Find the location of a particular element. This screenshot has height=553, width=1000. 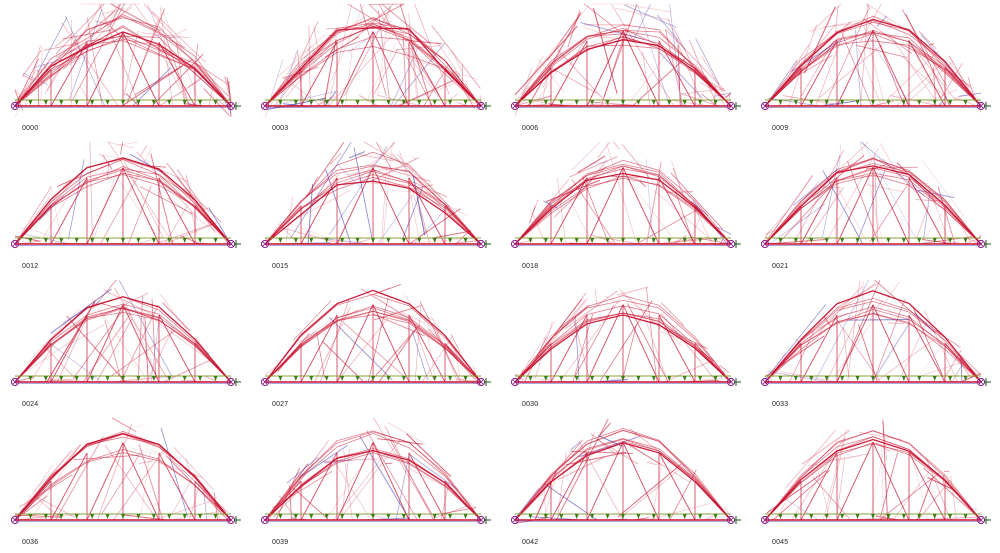

frame-label: 0006 is located at coordinates (530, 128).